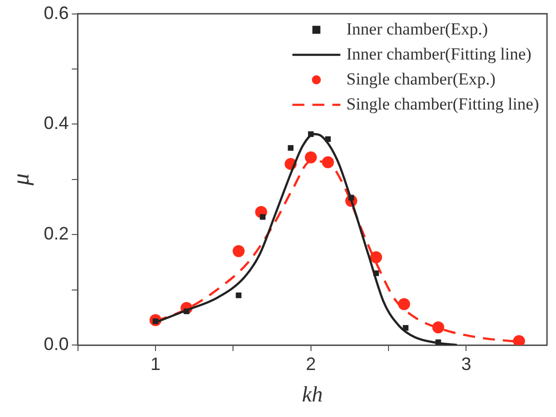 The image size is (556, 417). I want to click on legend-label: Single chamber(Fitting line), so click(443, 104).